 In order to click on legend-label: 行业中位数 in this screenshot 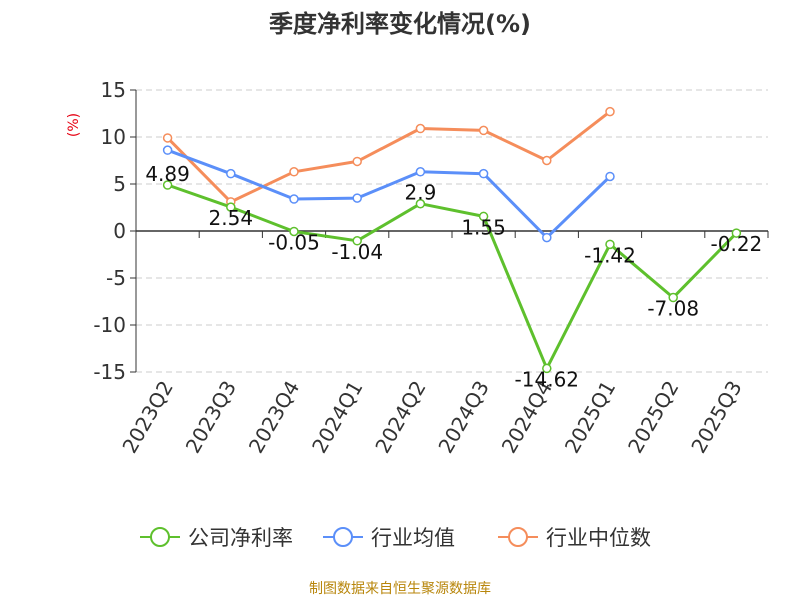, I will do `click(598, 538)`.